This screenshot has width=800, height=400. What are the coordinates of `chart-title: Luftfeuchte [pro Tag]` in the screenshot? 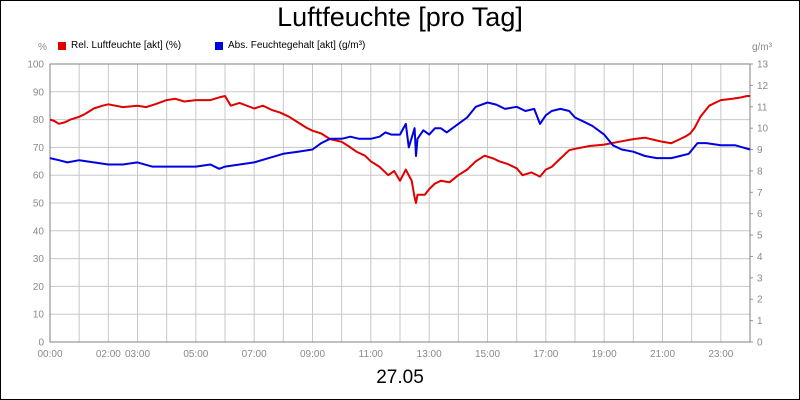 It's located at (400, 17).